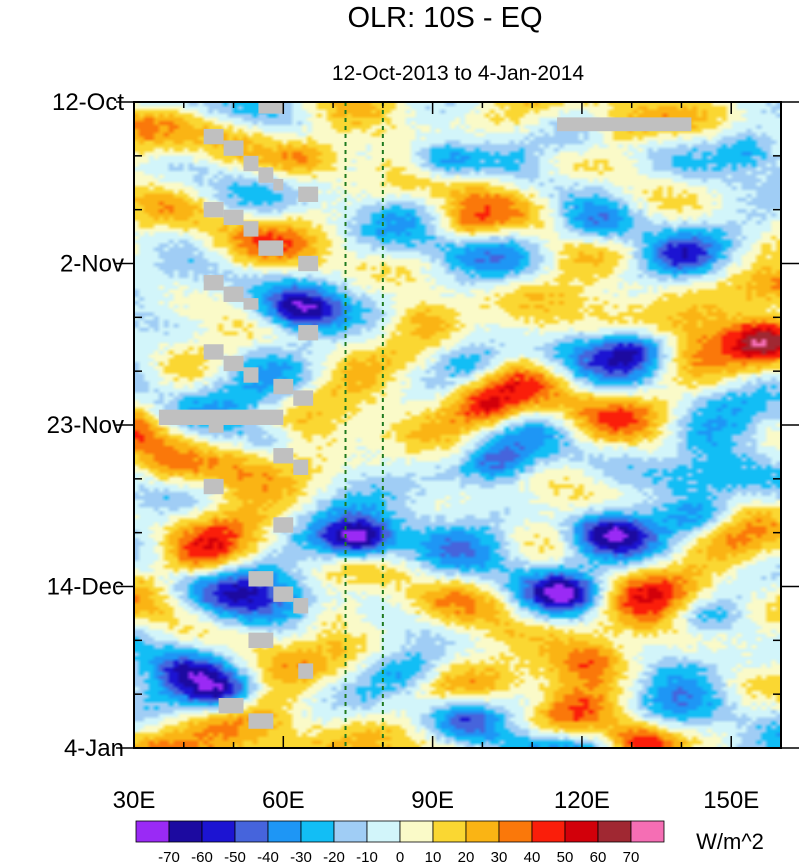 The width and height of the screenshot is (801, 864). I want to click on colorbar-label: 10, so click(433, 856).